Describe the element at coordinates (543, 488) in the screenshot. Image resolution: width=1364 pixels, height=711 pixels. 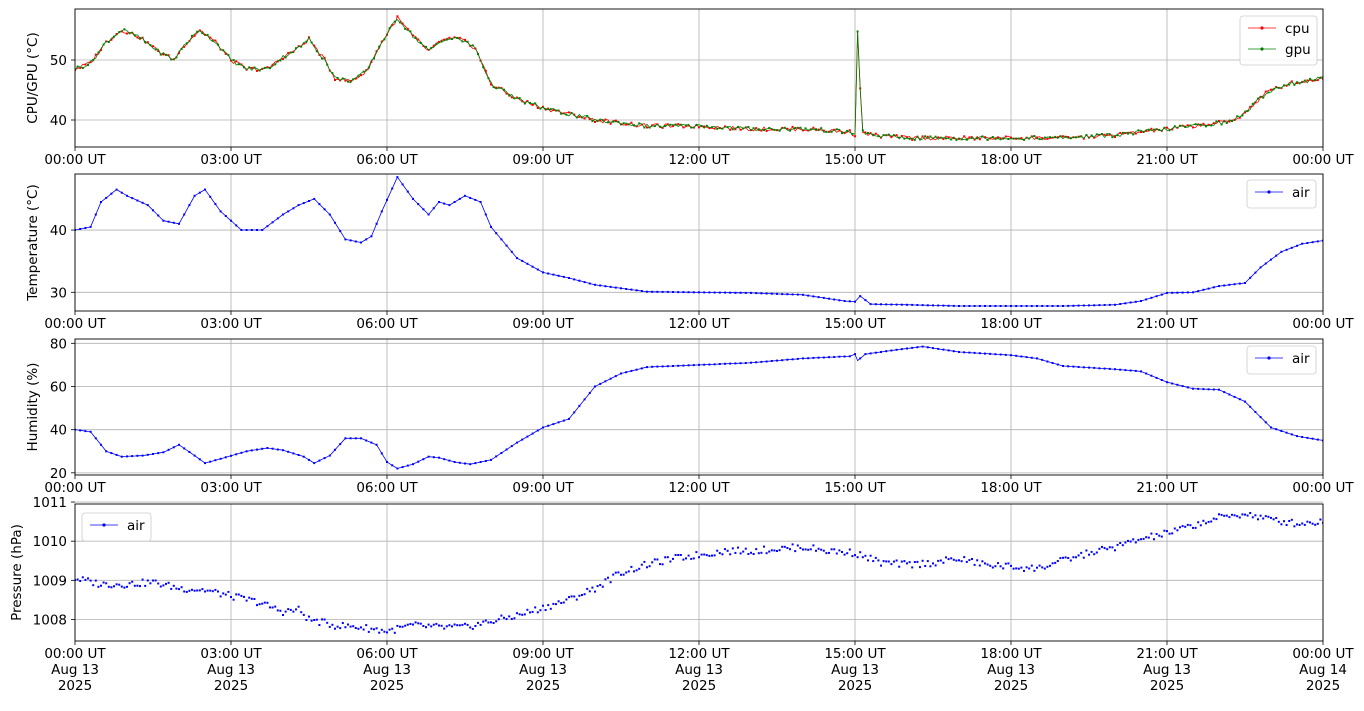
I see `x-tick-label: 09:00 UT` at that location.